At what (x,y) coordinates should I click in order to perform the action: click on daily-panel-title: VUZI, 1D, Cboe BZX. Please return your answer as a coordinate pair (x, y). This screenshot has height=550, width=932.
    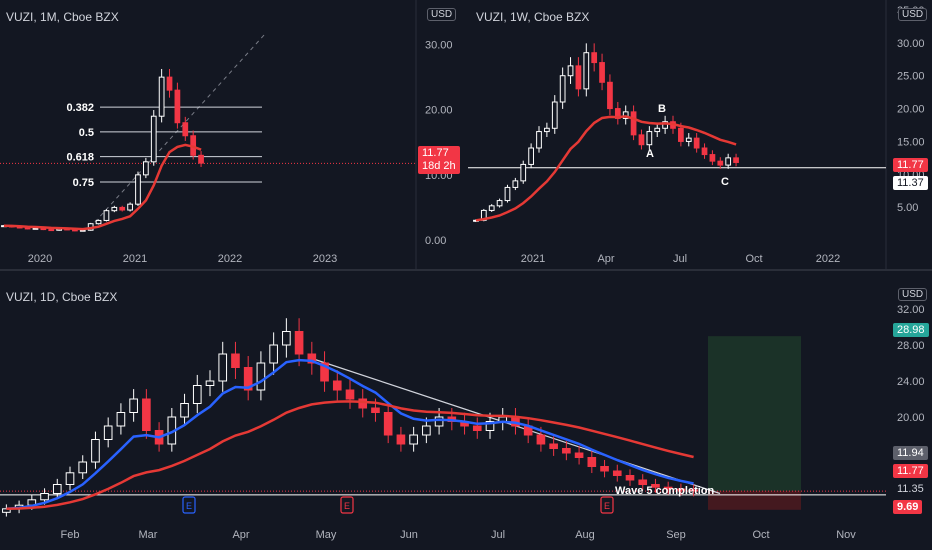
    Looking at the image, I should click on (62, 297).